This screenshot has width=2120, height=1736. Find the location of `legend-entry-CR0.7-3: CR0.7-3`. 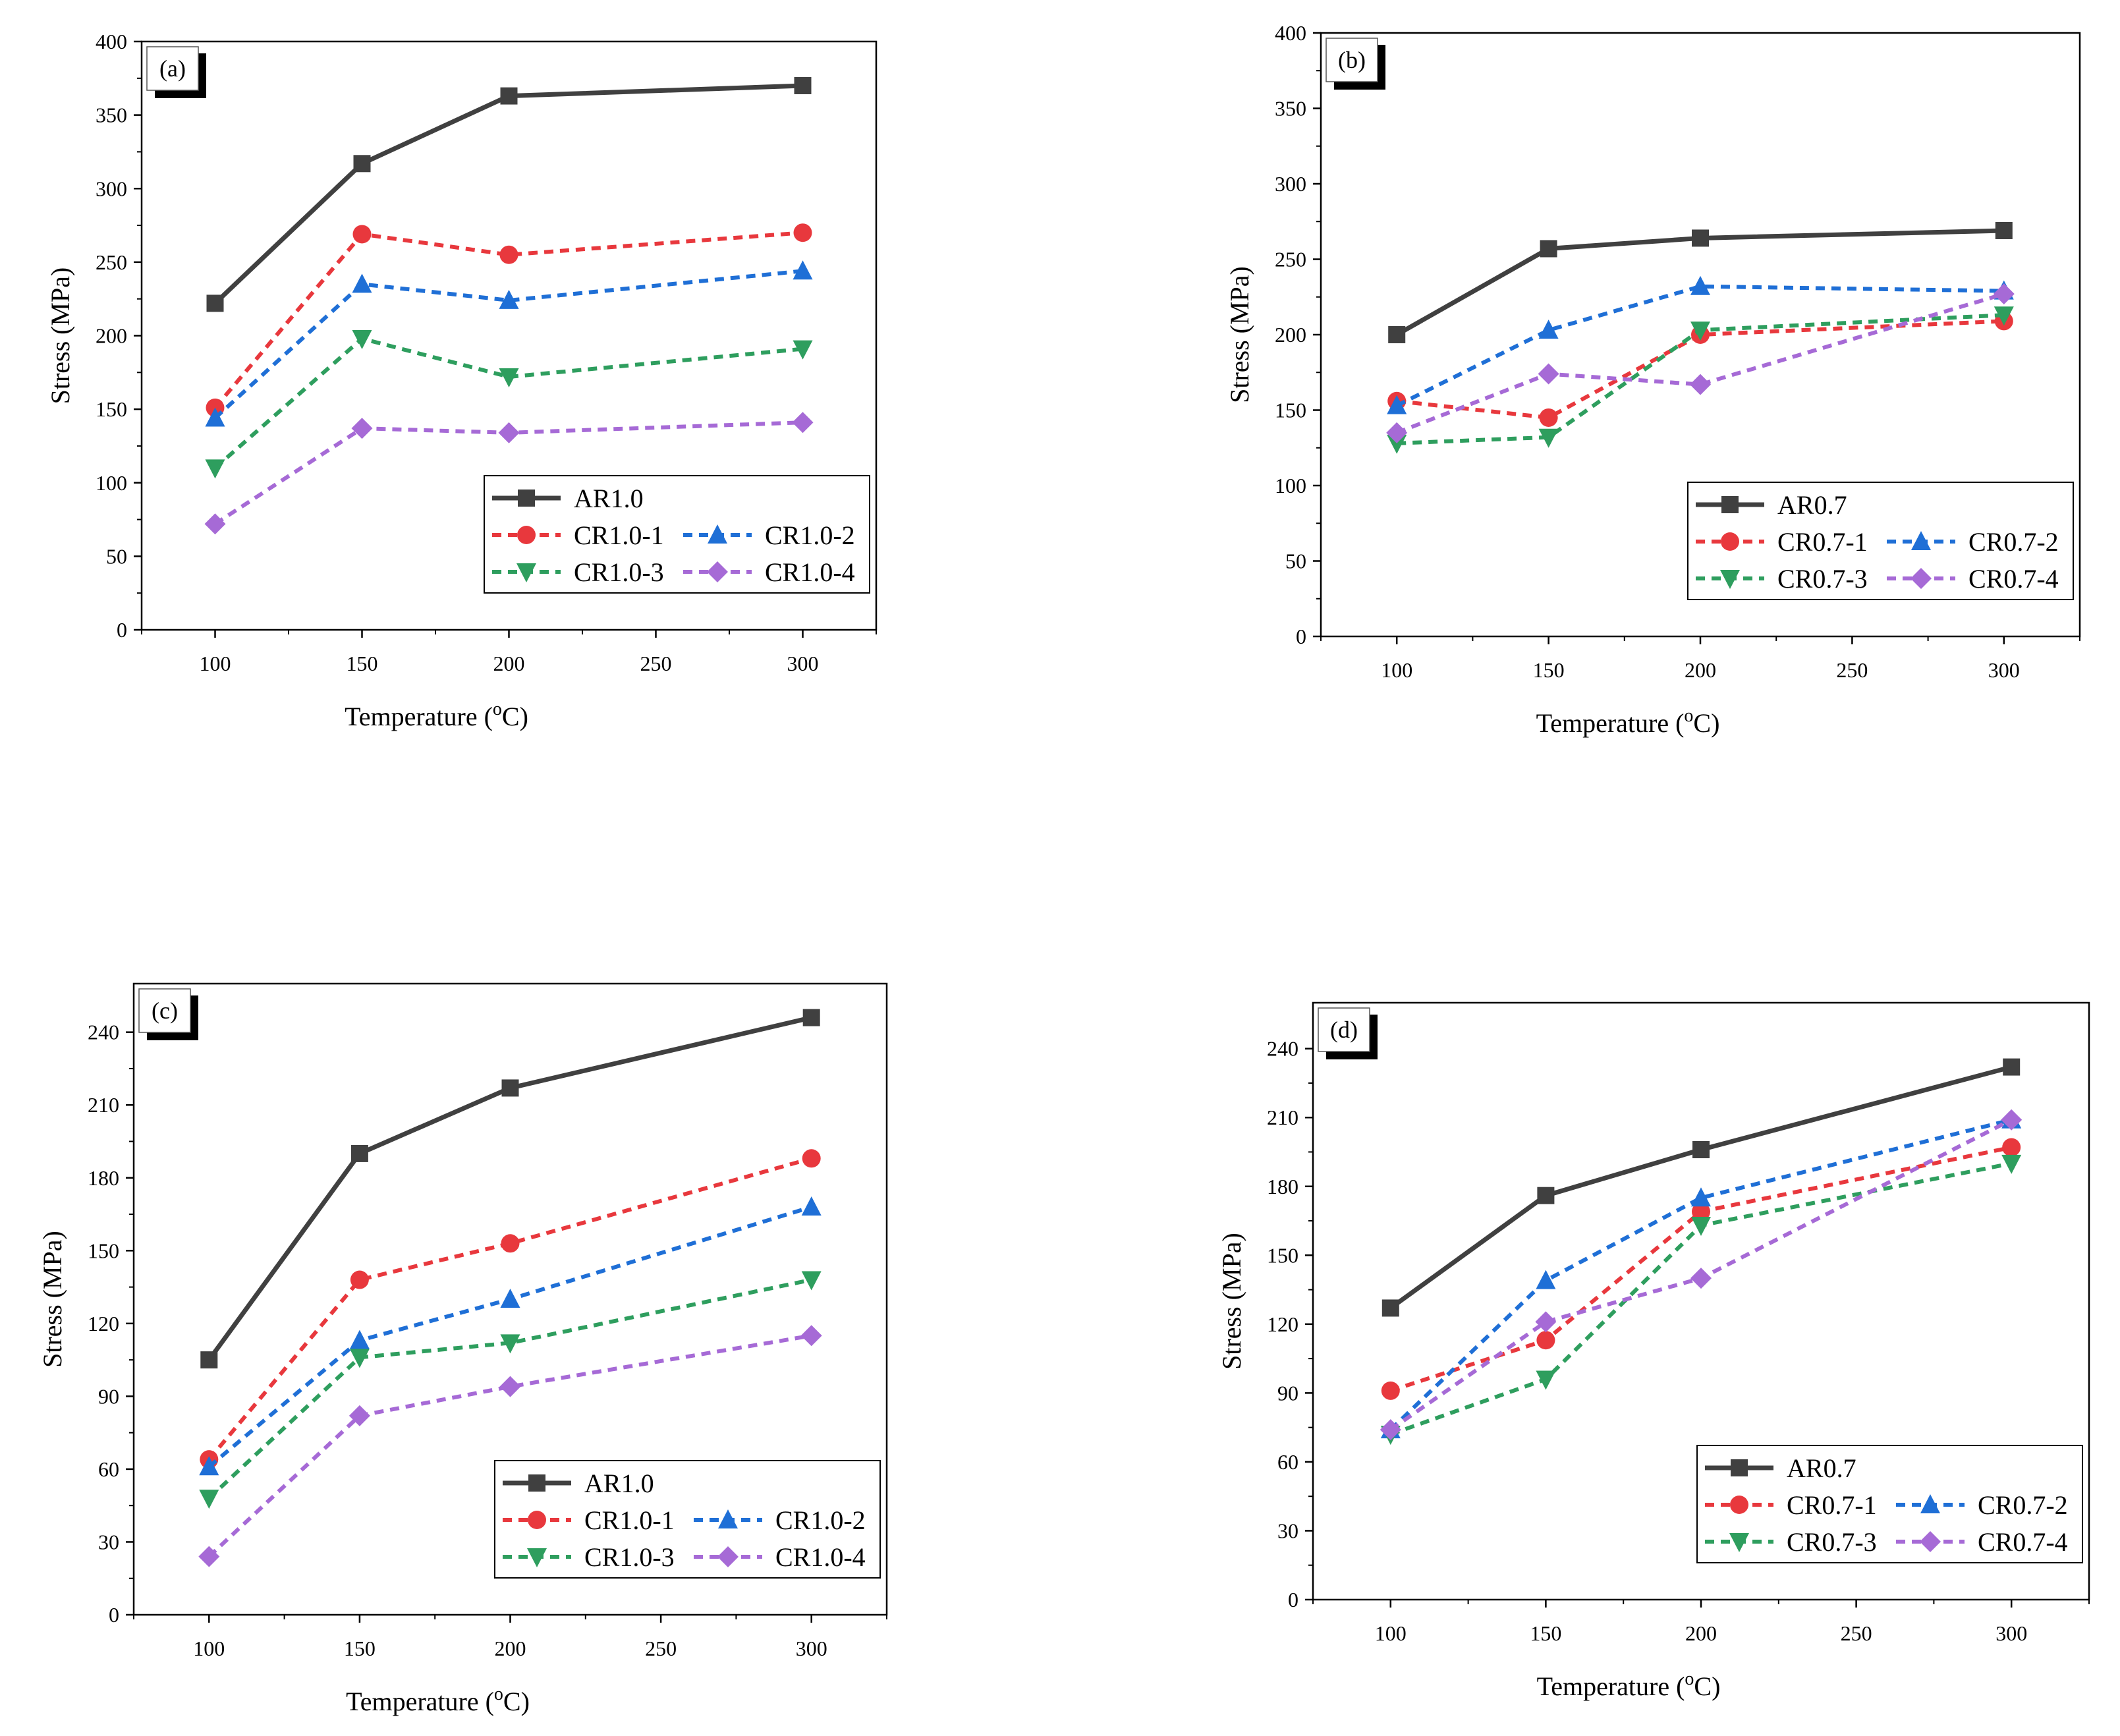

legend-entry-CR0.7-3: CR0.7-3 is located at coordinates (1791, 1542).